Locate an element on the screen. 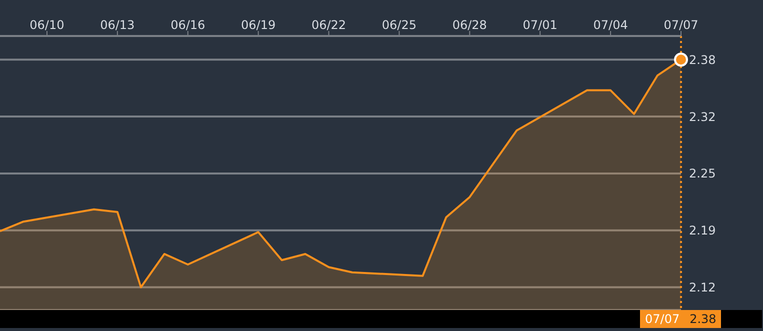  x-tick-label: 06/25 is located at coordinates (399, 25).